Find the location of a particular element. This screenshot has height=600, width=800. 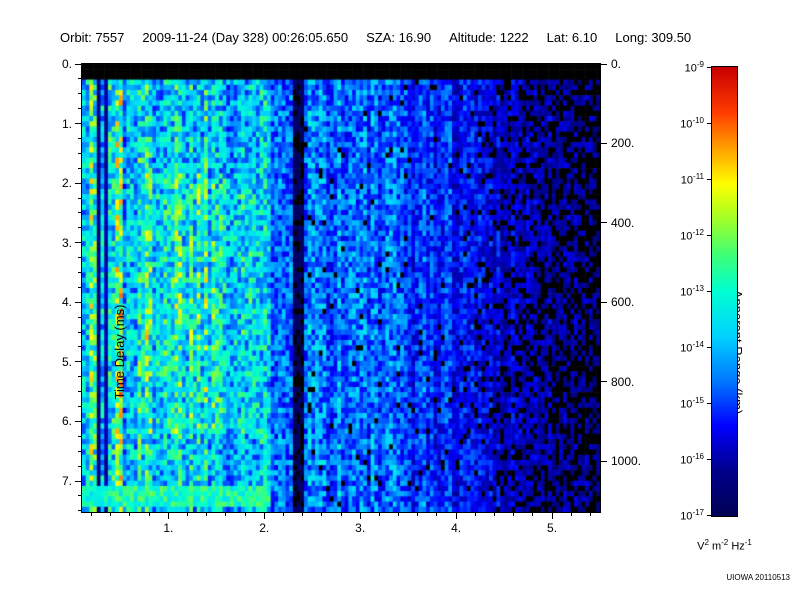

right-axis-tick-label: 600. is located at coordinates (623, 302).